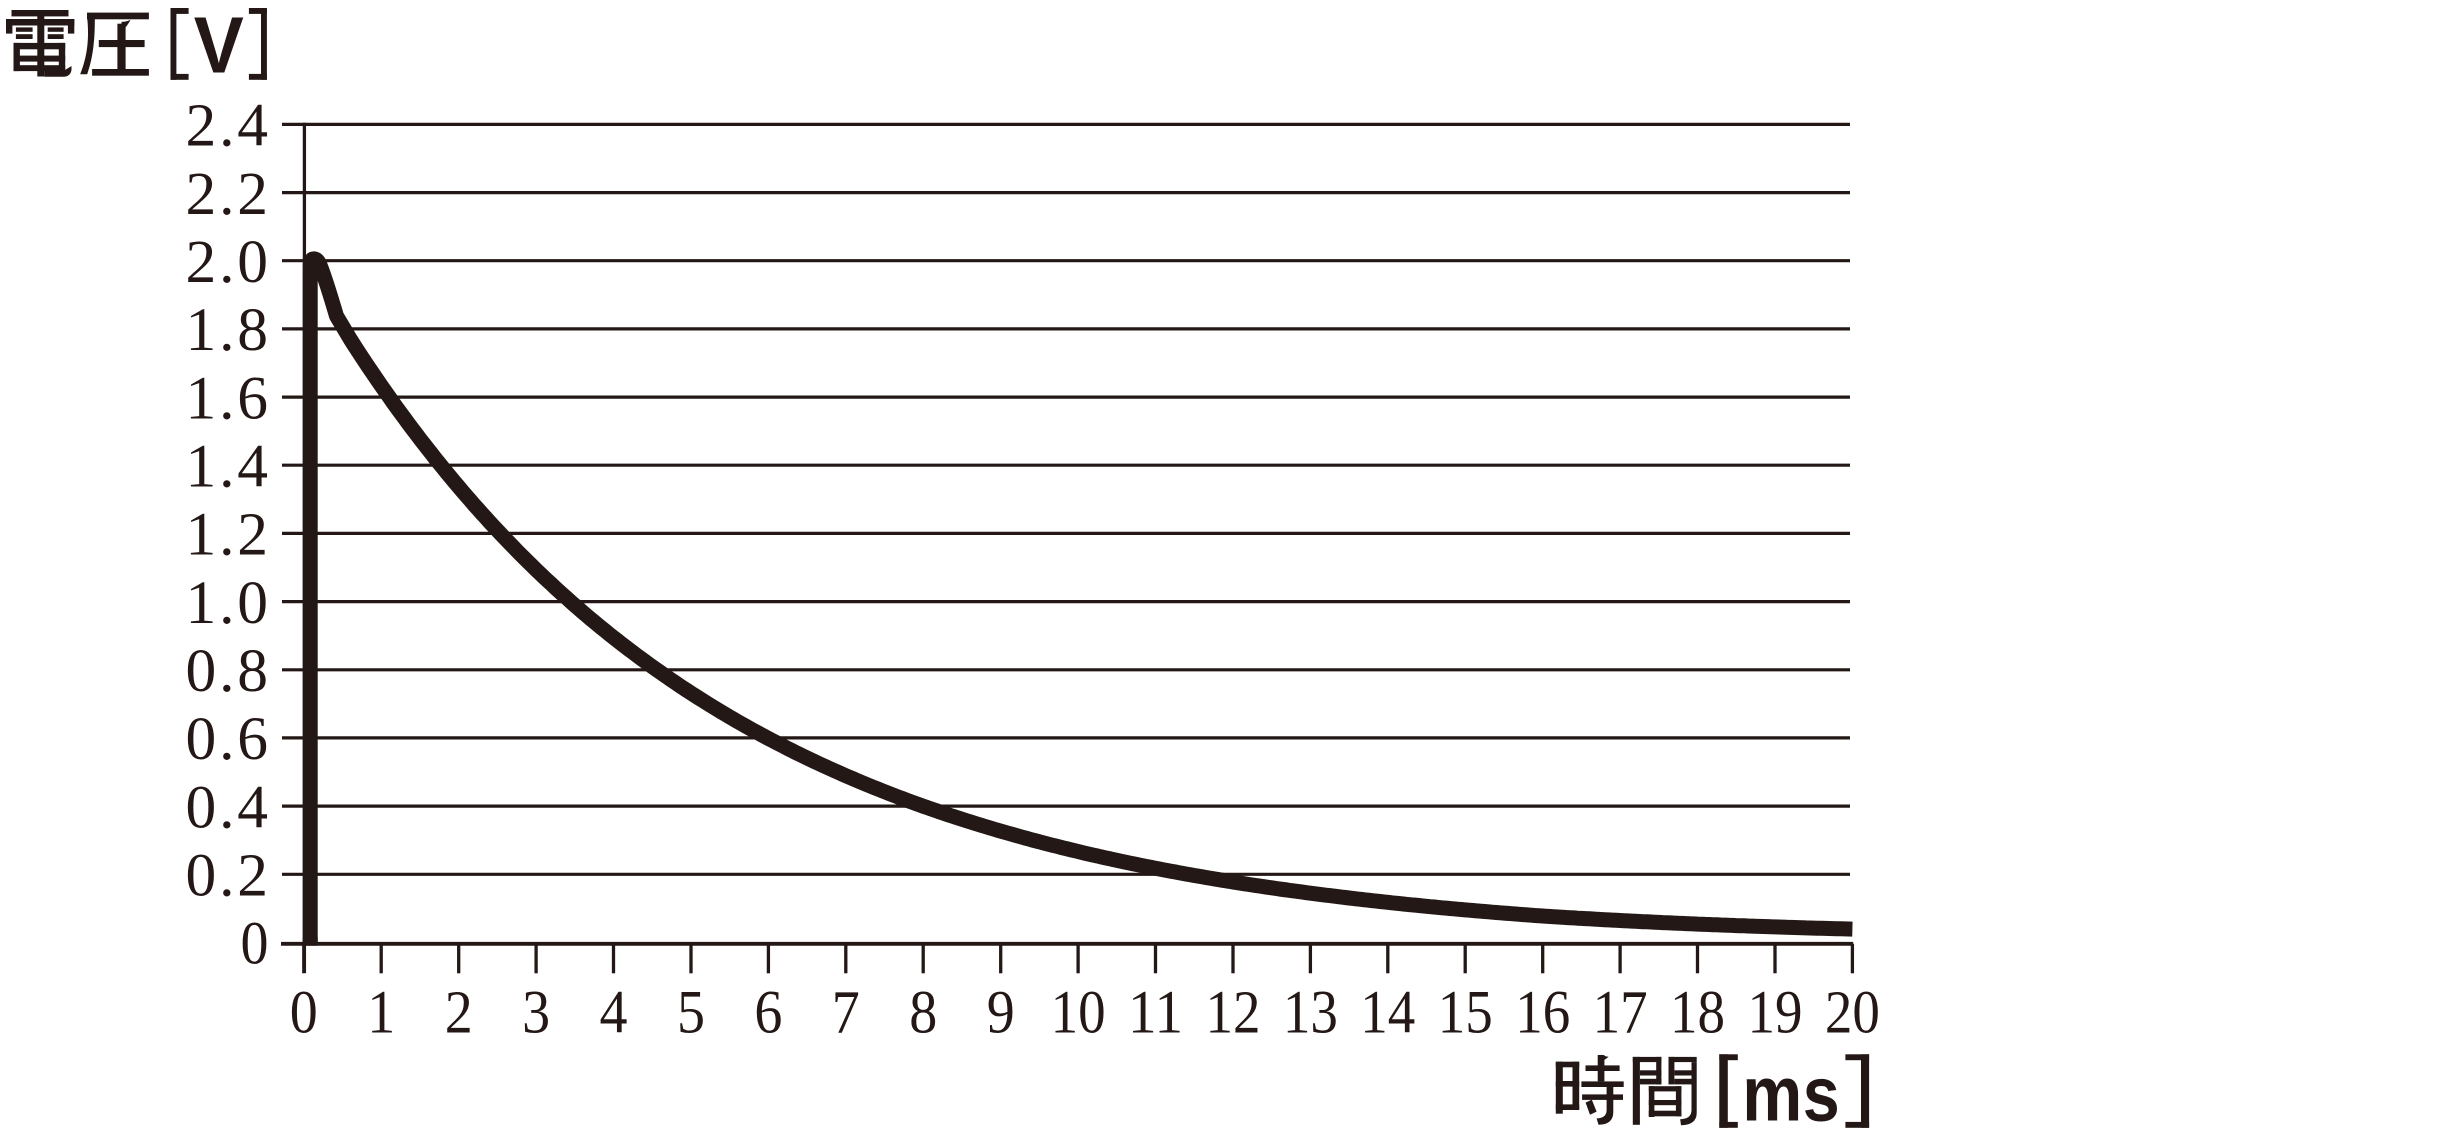 This screenshot has width=2464, height=1137. Describe the element at coordinates (923, 1012) in the screenshot. I see `svg-text: 8` at that location.